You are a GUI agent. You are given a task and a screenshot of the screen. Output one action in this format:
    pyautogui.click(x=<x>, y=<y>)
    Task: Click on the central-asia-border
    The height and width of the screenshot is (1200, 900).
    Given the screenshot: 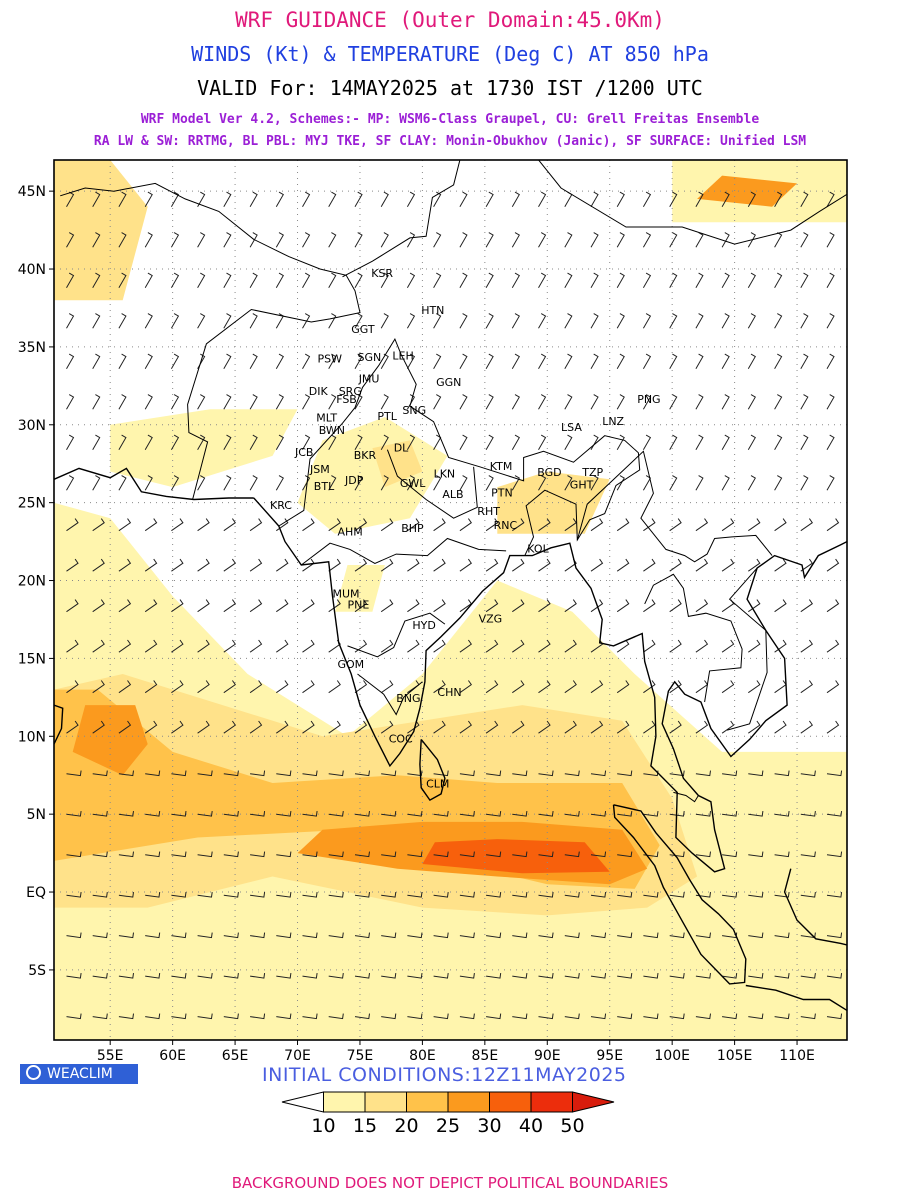 What is the action you would take?
    pyautogui.click(x=210, y=341)
    